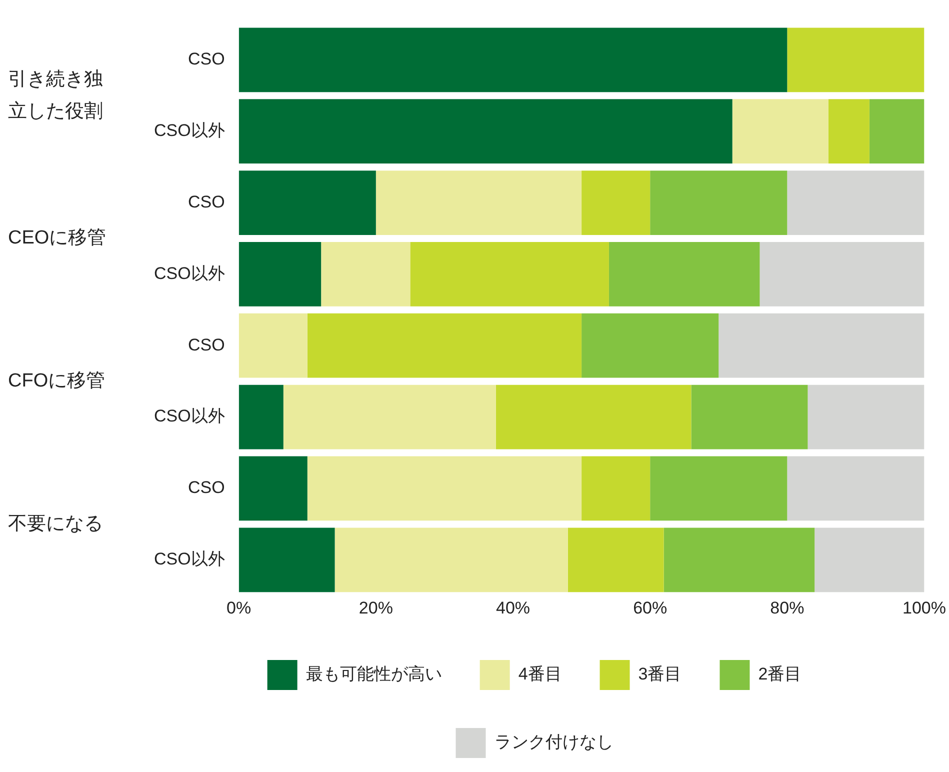  Describe the element at coordinates (554, 742) in the screenshot. I see `legend-label: ランク付けなし` at that location.